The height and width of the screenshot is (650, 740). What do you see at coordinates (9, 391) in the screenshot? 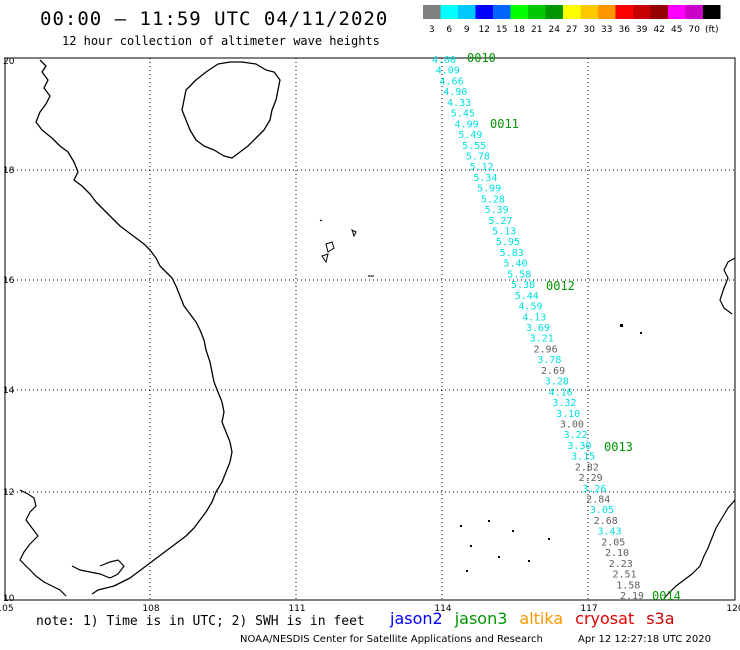
I see `latitude-label: 14` at bounding box center [9, 391].